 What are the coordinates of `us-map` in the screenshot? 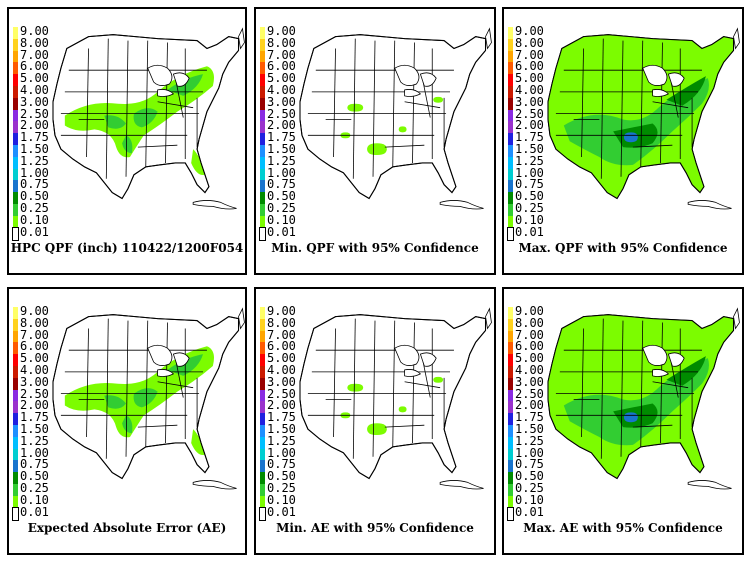 It's located at (643, 398).